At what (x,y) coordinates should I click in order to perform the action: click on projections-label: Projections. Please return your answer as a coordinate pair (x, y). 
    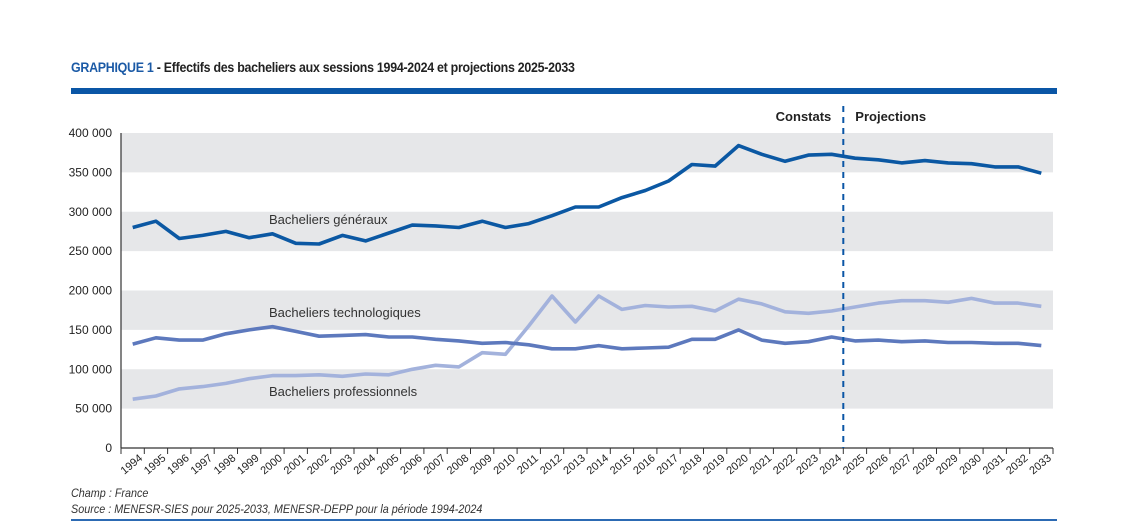
    Looking at the image, I should click on (890, 116).